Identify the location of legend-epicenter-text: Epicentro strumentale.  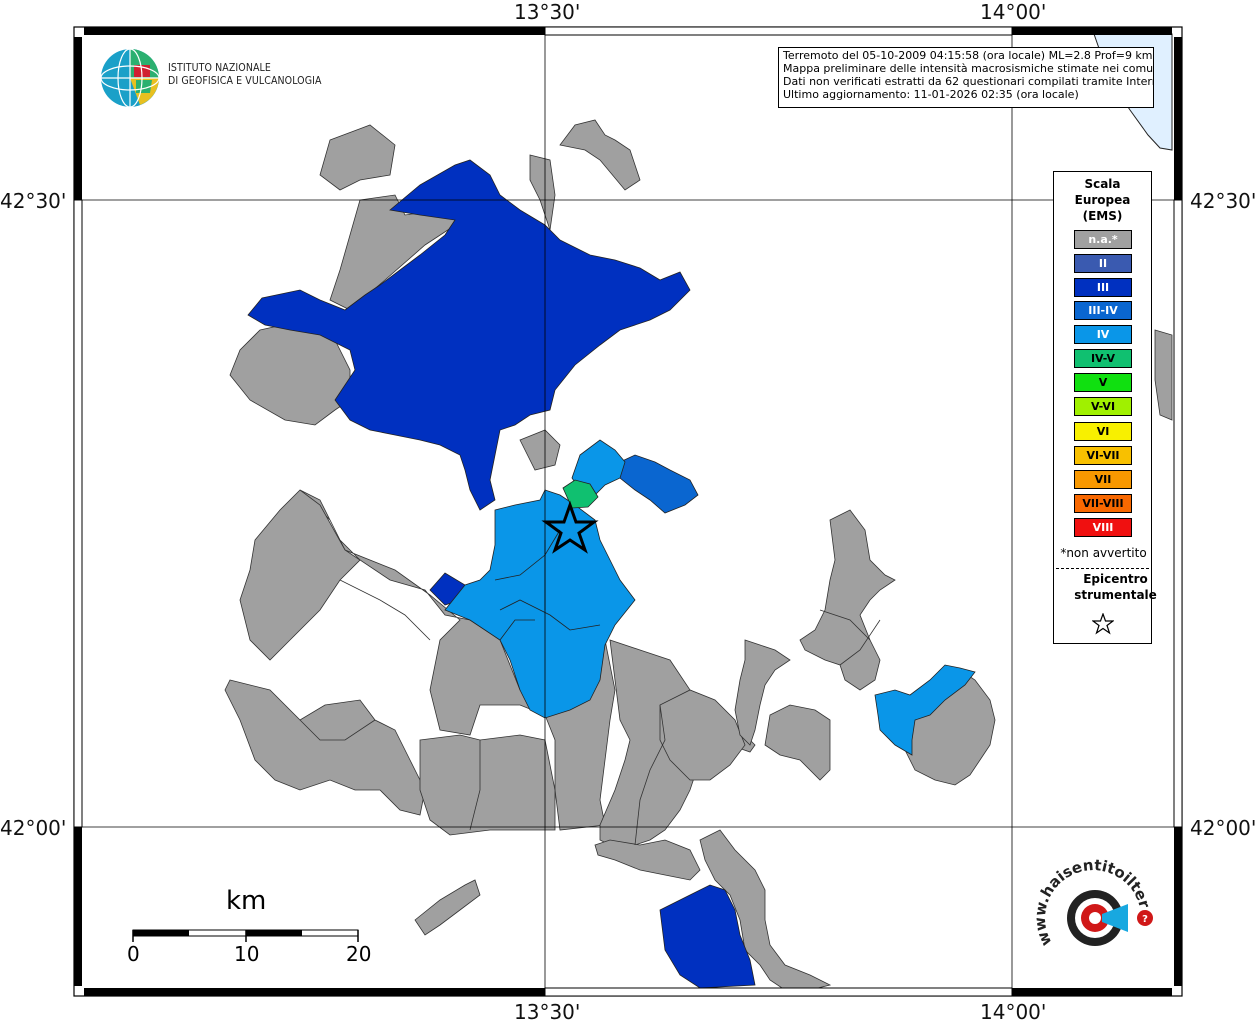
(1115, 587).